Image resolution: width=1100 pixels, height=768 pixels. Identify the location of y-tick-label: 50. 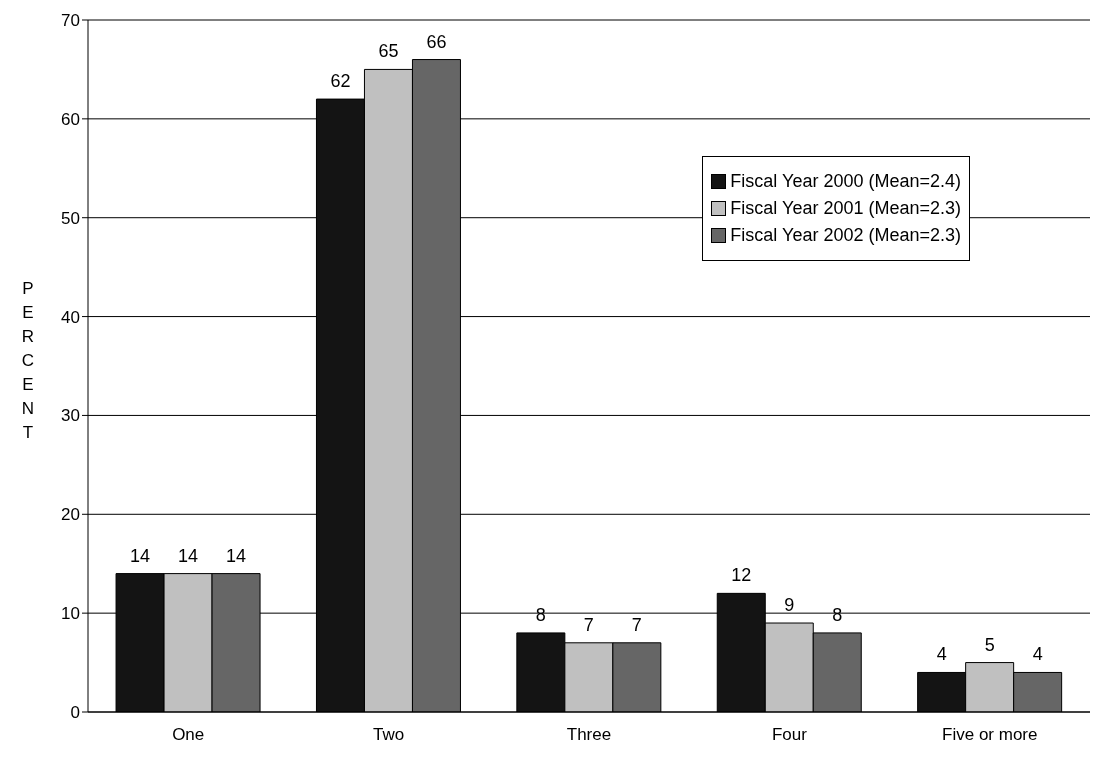
(70, 218).